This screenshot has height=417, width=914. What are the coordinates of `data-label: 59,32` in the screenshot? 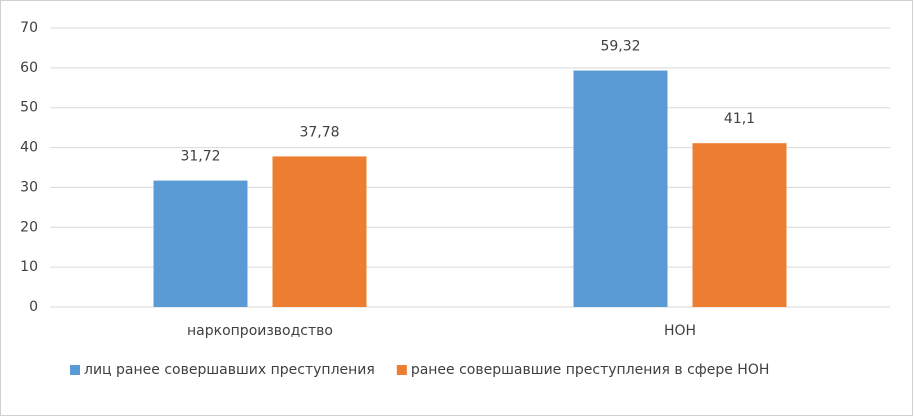 It's located at (620, 47).